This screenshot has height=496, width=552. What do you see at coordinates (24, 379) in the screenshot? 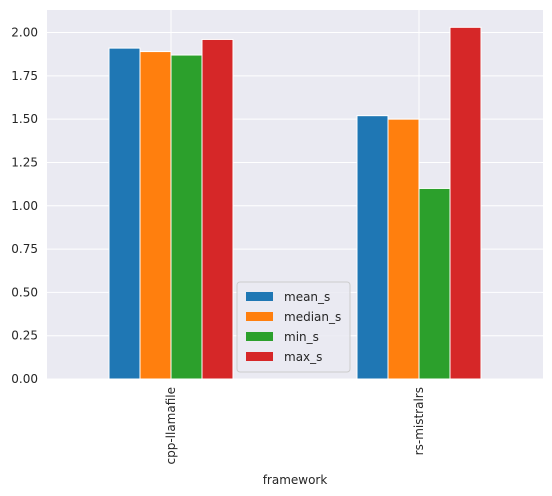
I see `y-tick-label: 0.00` at bounding box center [24, 379].